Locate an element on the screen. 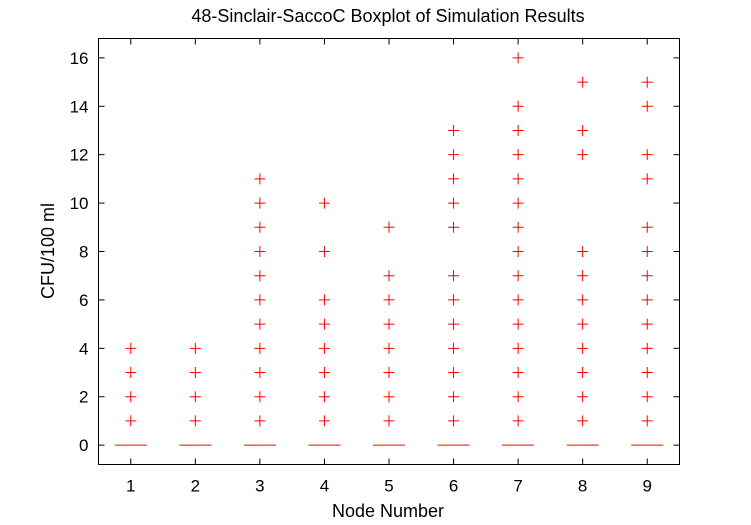 The width and height of the screenshot is (751, 525). y-tick-label: 6 is located at coordinates (83, 300).